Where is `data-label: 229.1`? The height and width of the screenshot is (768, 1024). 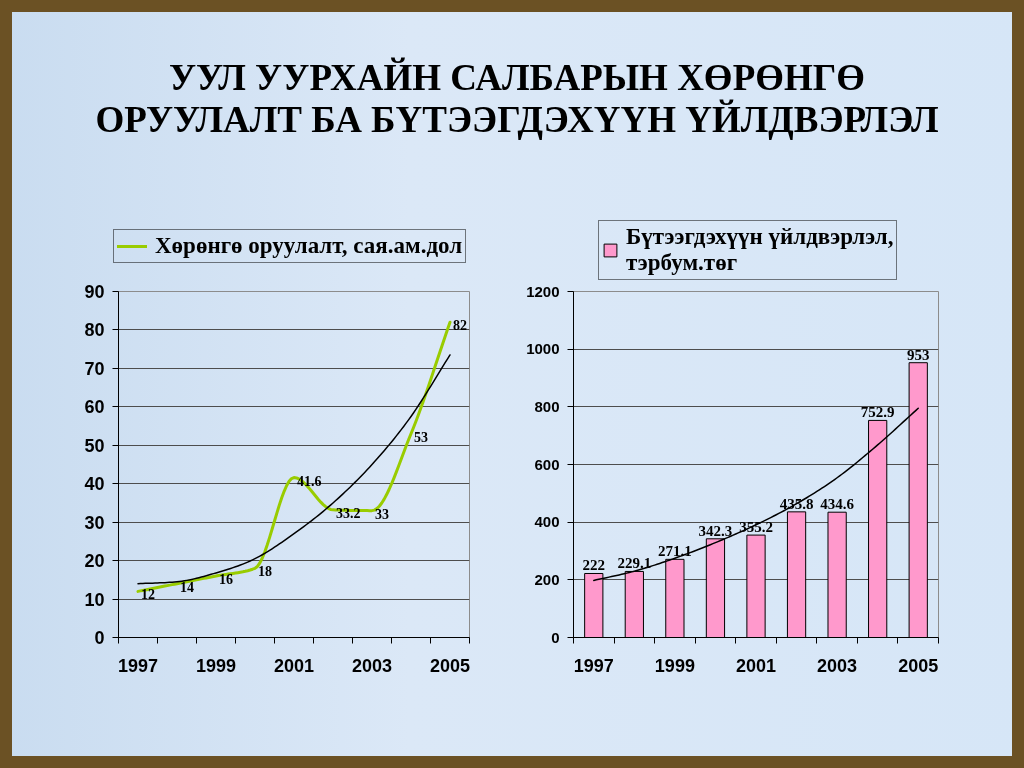 data-label: 229.1 is located at coordinates (634, 563).